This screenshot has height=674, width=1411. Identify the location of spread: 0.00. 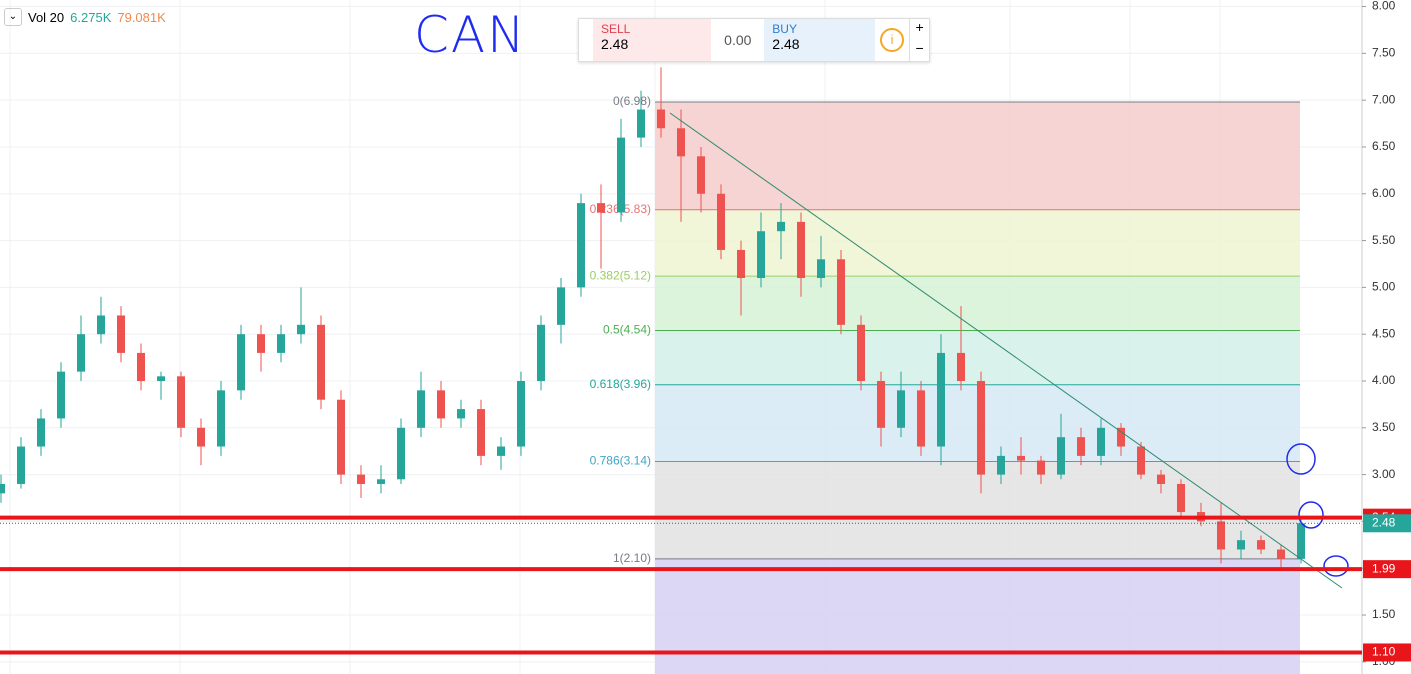
(738, 40).